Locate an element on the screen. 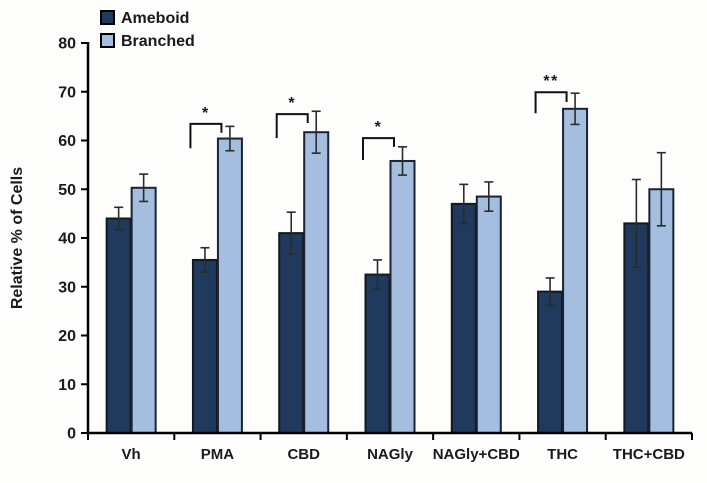 The height and width of the screenshot is (483, 707). bar-branched-nagly is located at coordinates (402, 296).